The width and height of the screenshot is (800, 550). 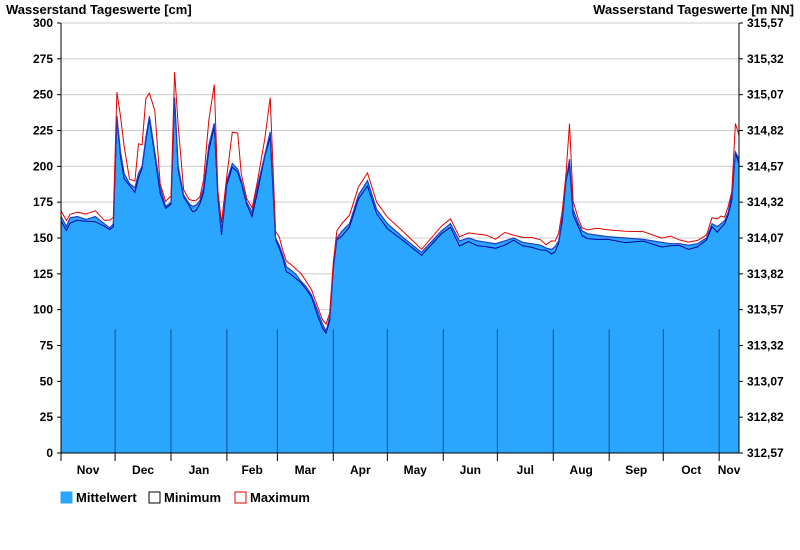 I want to click on y-tick-label-right: 313,07, so click(x=765, y=381).